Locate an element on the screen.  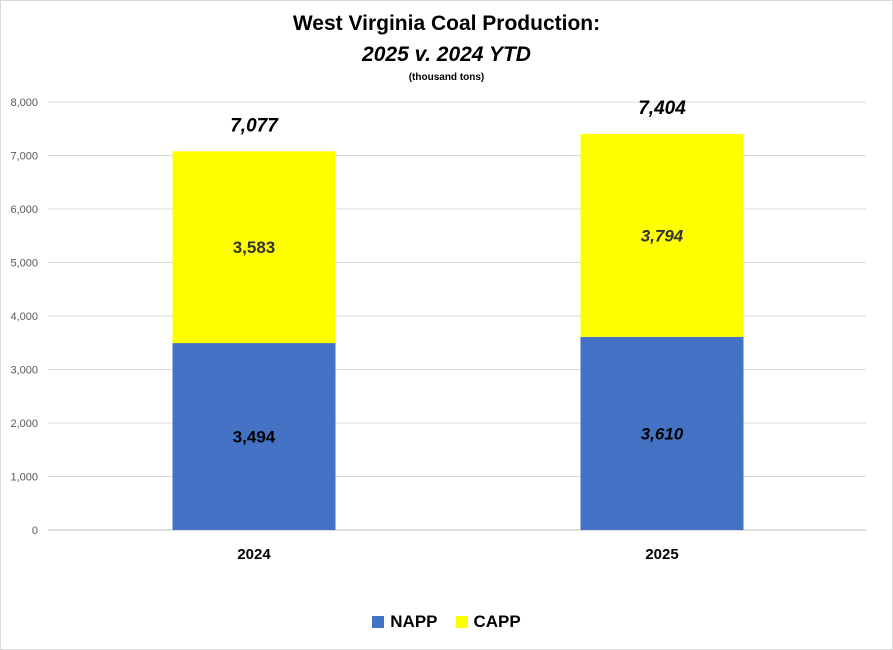
bar-napp-2024 is located at coordinates (254, 436).